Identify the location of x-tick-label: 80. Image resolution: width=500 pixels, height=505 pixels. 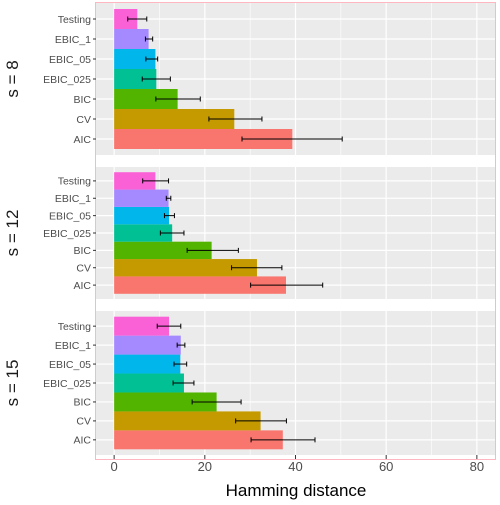
(477, 466).